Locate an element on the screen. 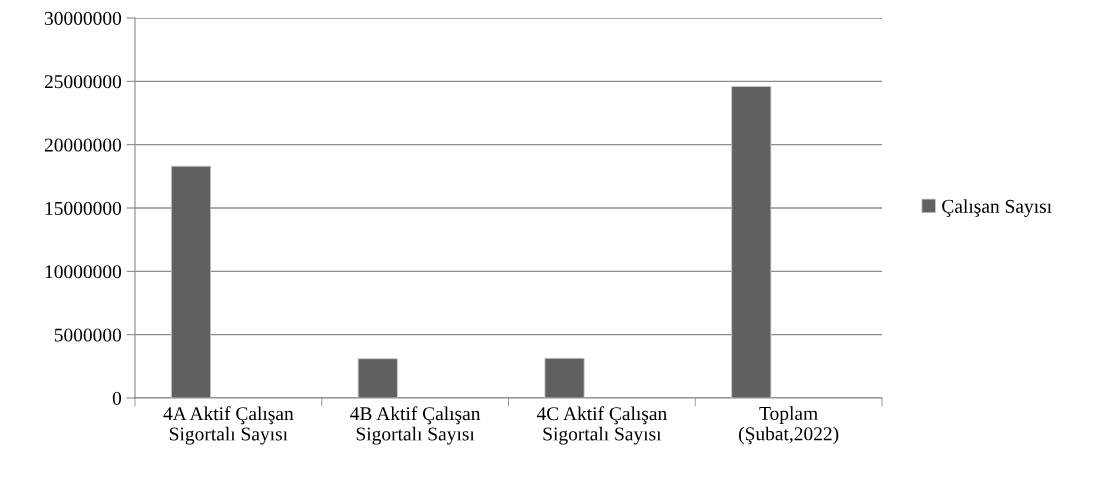 The width and height of the screenshot is (1105, 479). y-tick-label: 5000000 is located at coordinates (88, 335).